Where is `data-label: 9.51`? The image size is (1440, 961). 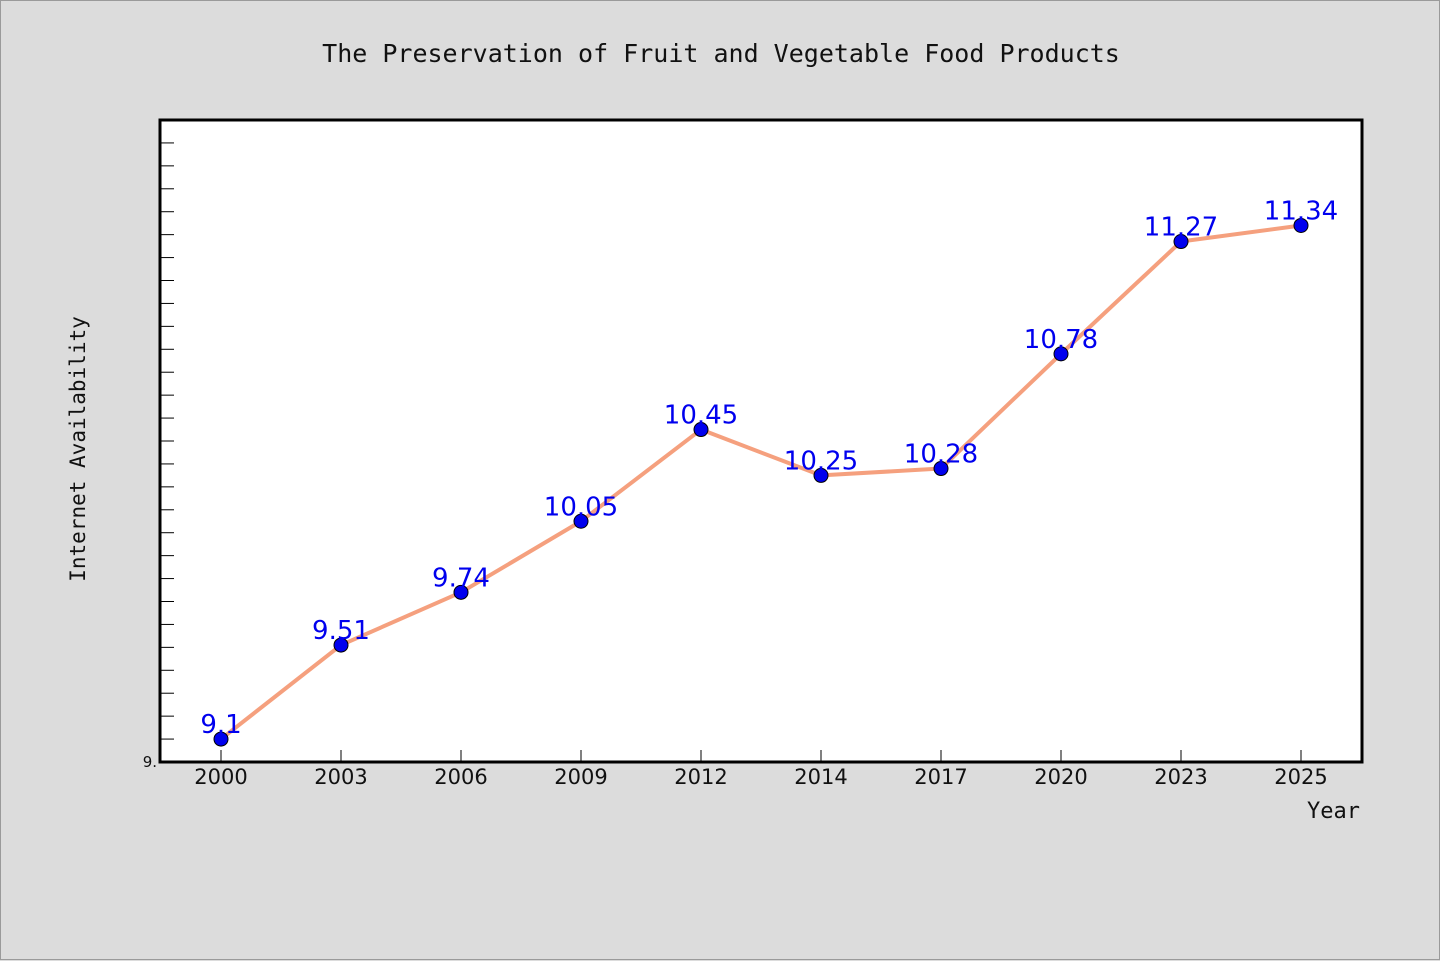 data-label: 9.51 is located at coordinates (341, 631).